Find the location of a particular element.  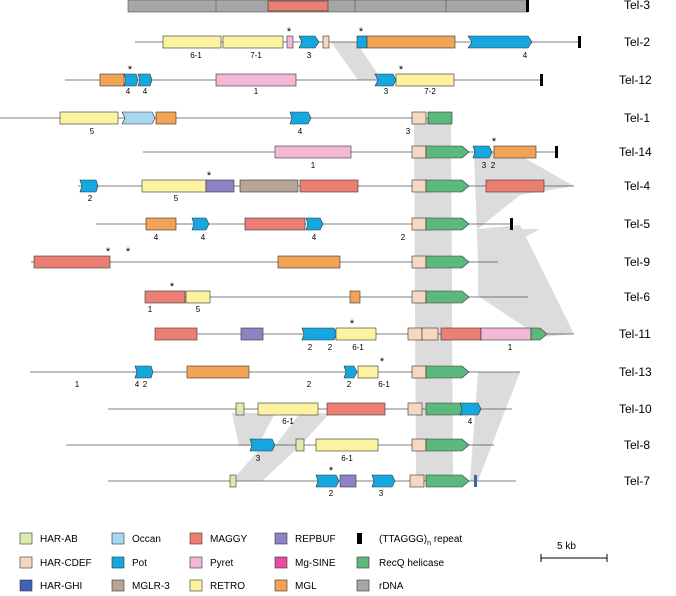

legend-item-har-ghi: HAR-GHI is located at coordinates (50, 585).